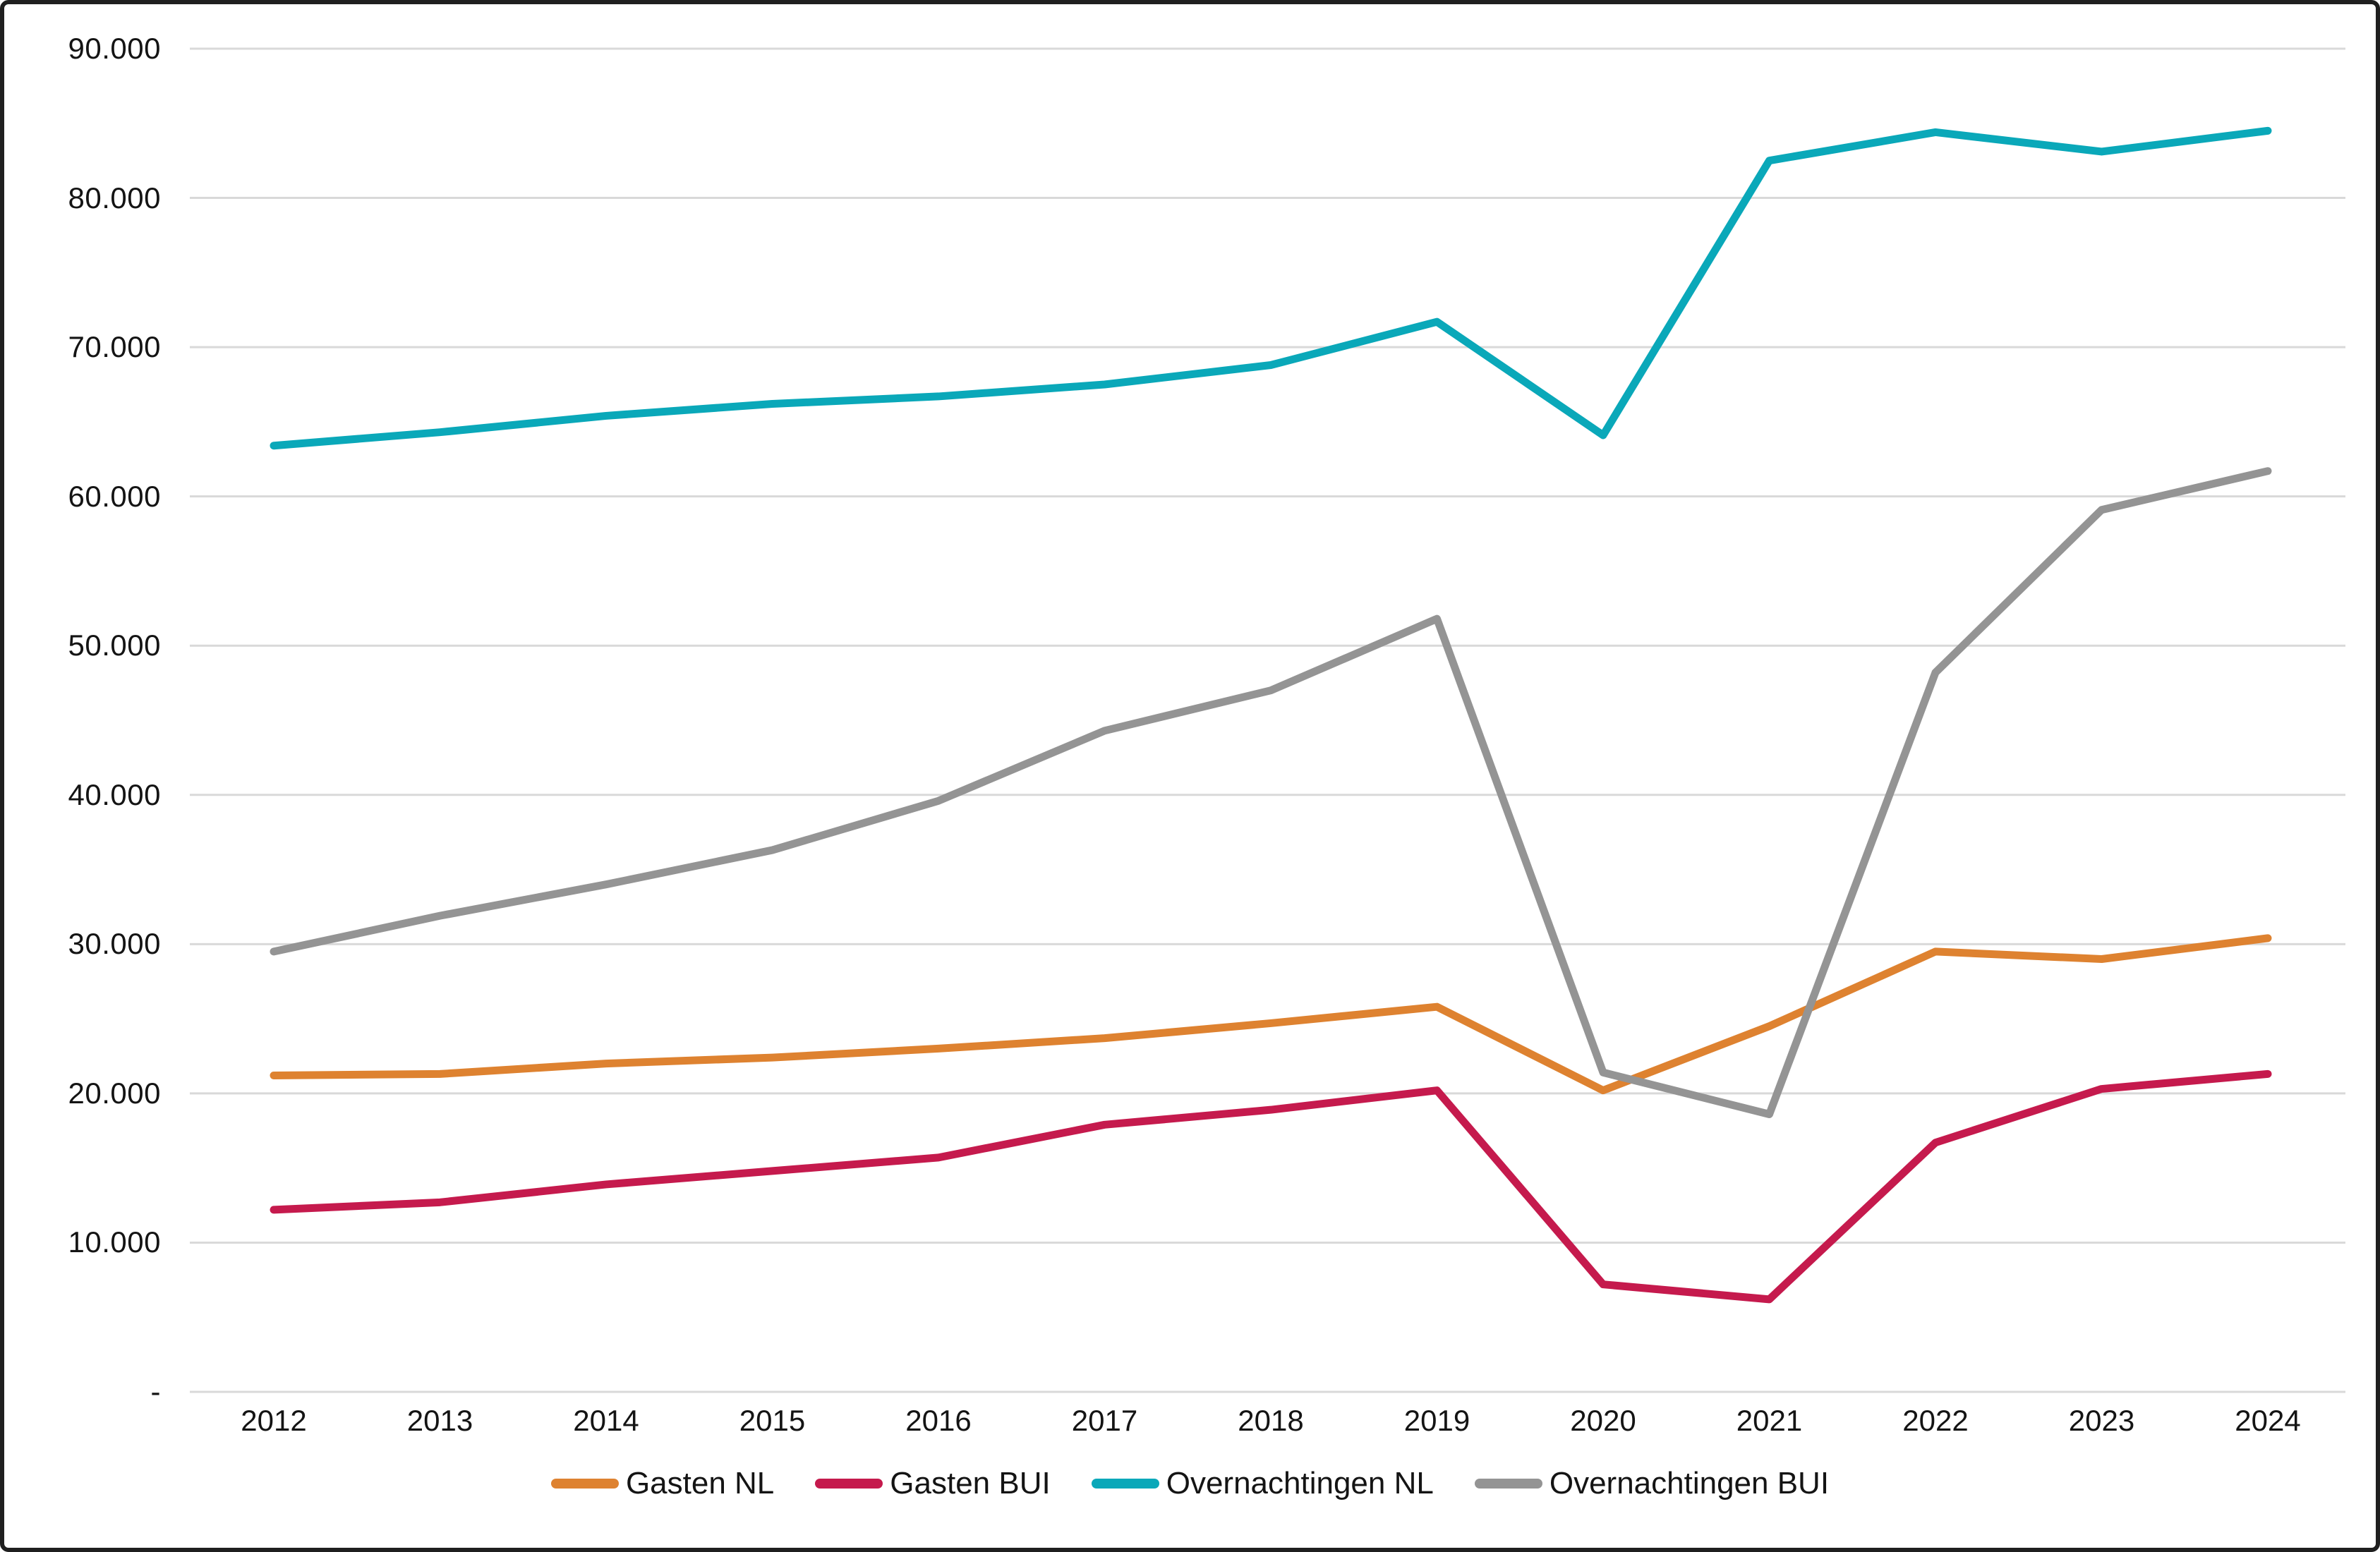 The width and height of the screenshot is (2380, 1552). I want to click on y-axis-label: 60.000, so click(115, 496).